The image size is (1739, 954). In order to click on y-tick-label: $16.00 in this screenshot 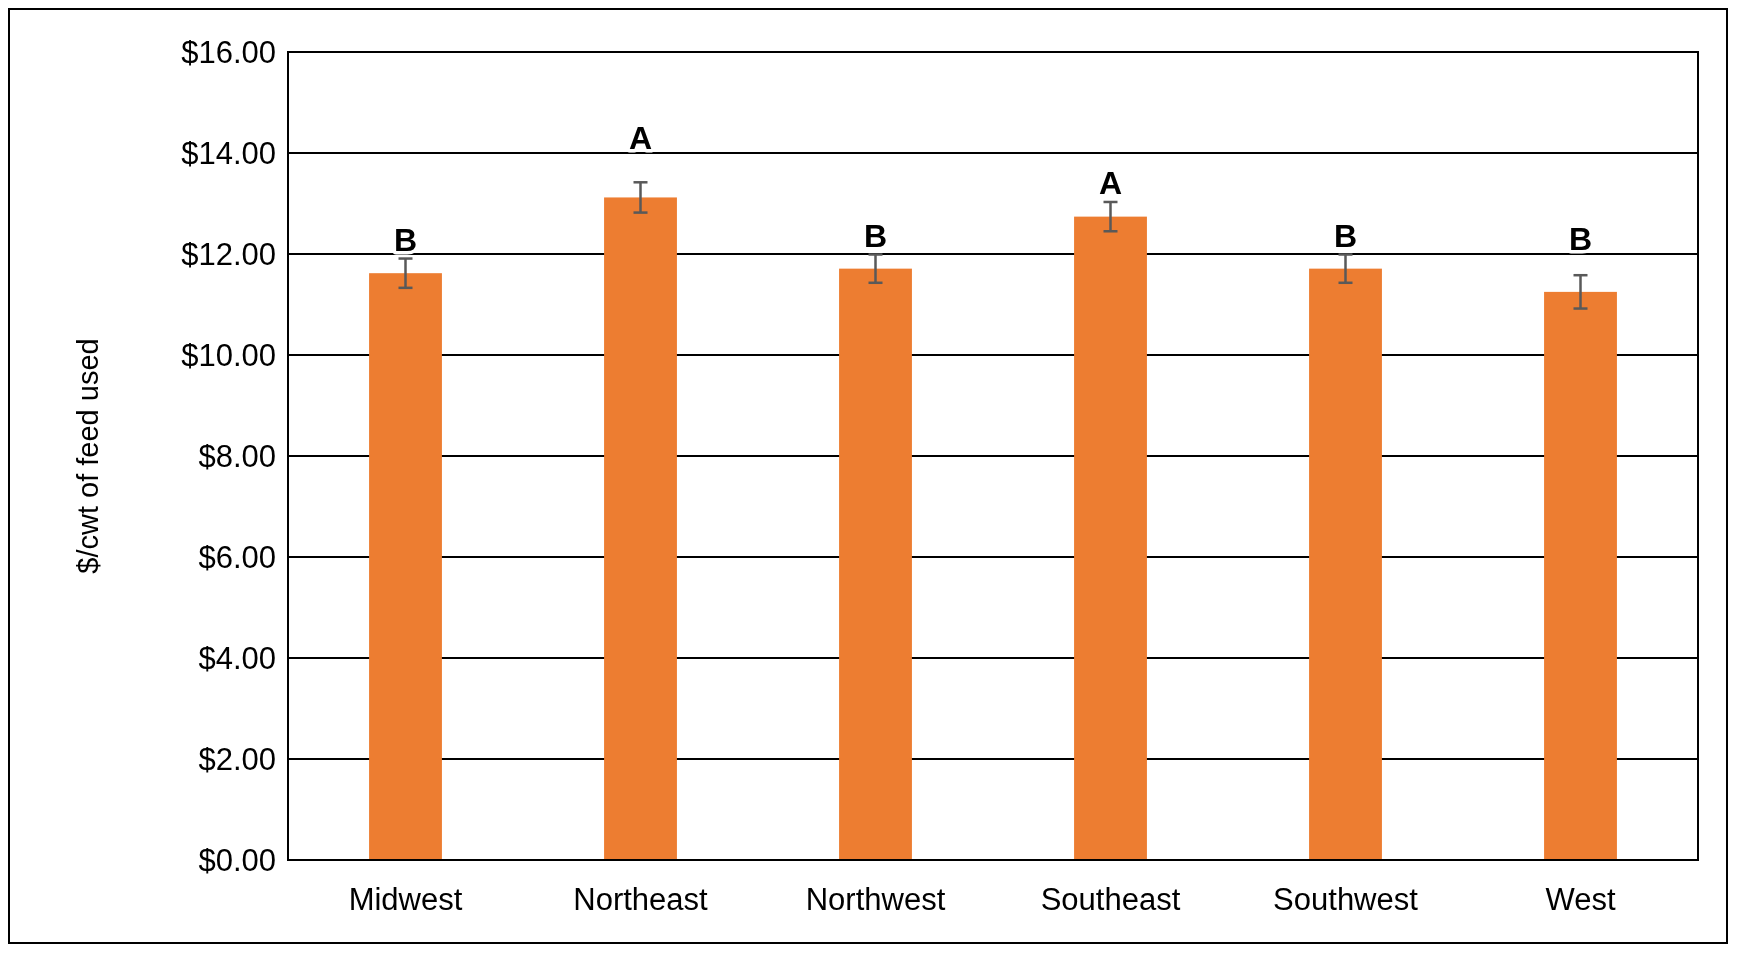, I will do `click(228, 52)`.